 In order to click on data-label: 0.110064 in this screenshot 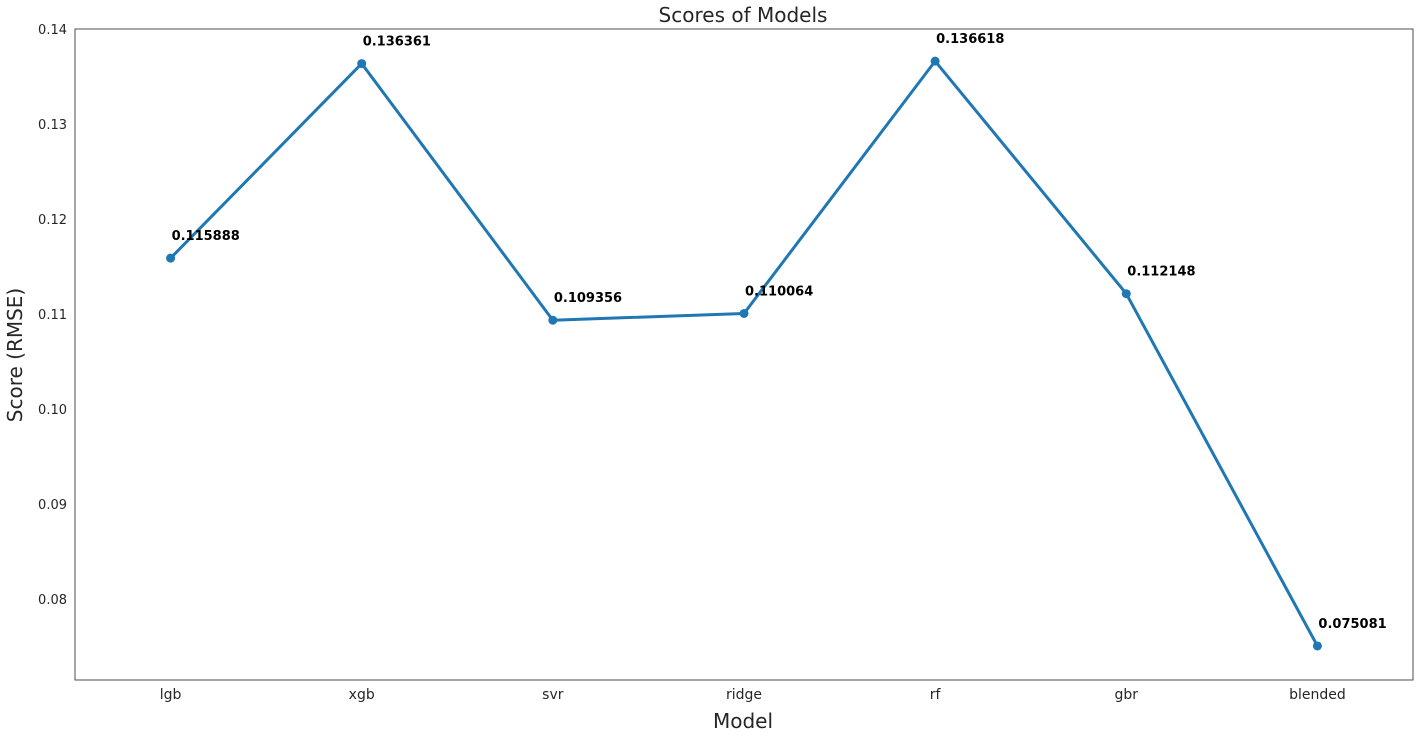, I will do `click(779, 292)`.